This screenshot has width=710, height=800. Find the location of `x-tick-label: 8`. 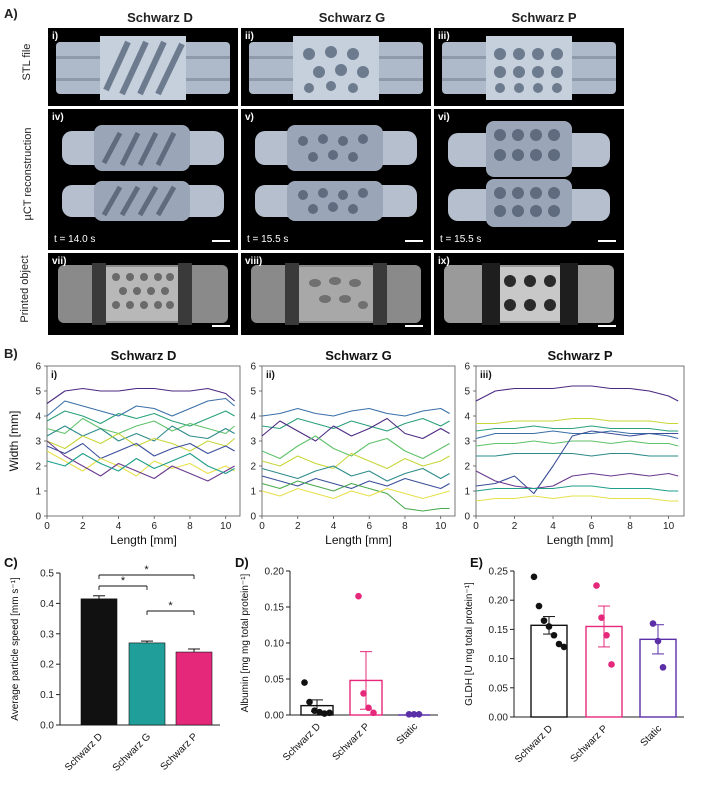

x-tick-label: 8 is located at coordinates (630, 526).